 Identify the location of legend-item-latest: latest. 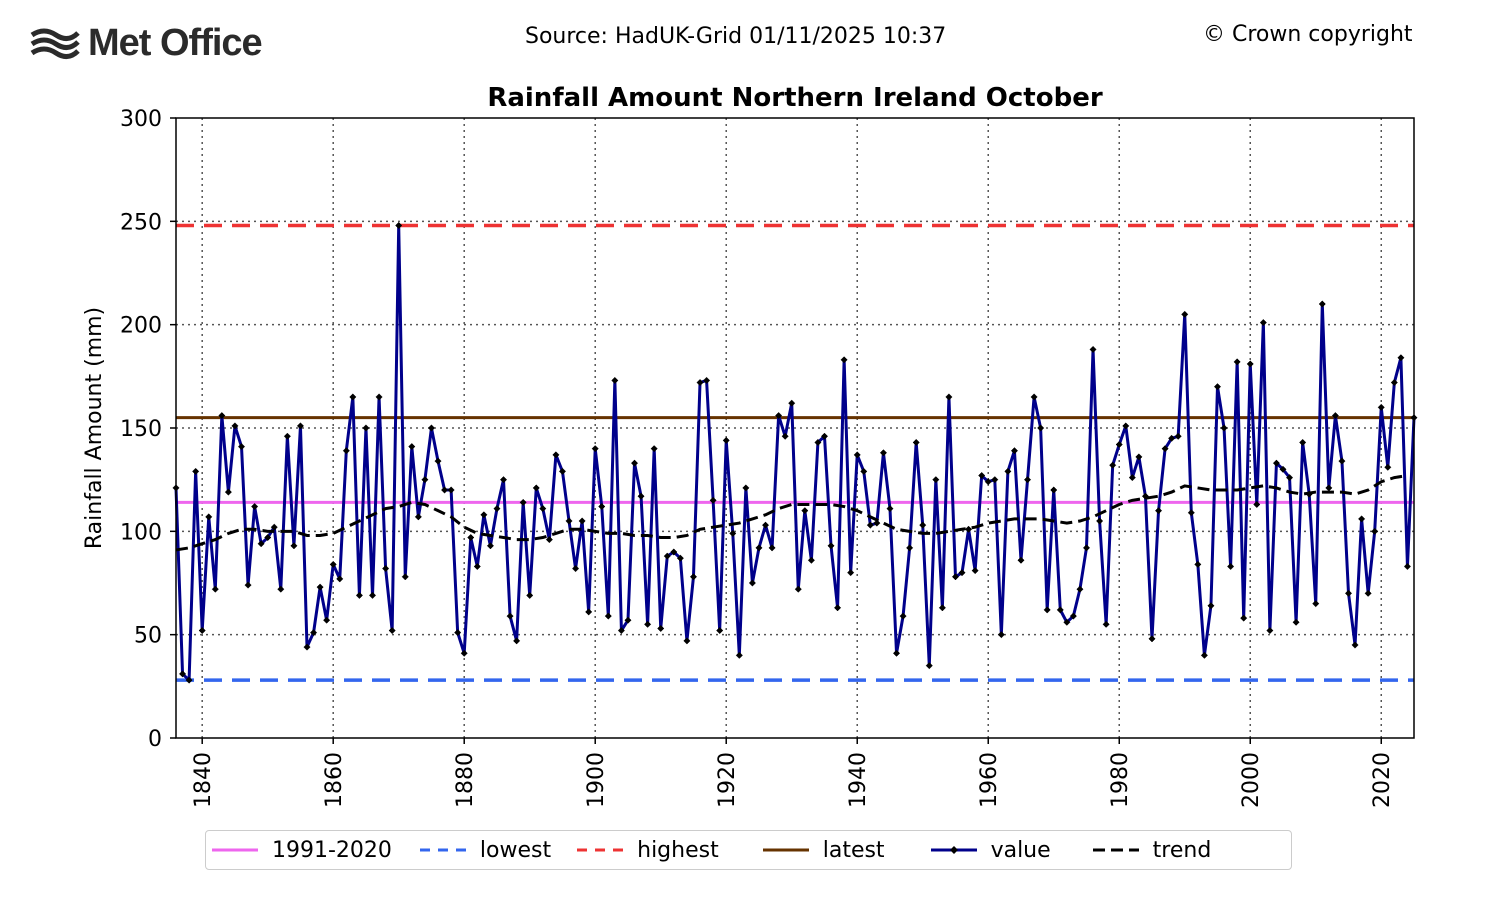
(823, 850).